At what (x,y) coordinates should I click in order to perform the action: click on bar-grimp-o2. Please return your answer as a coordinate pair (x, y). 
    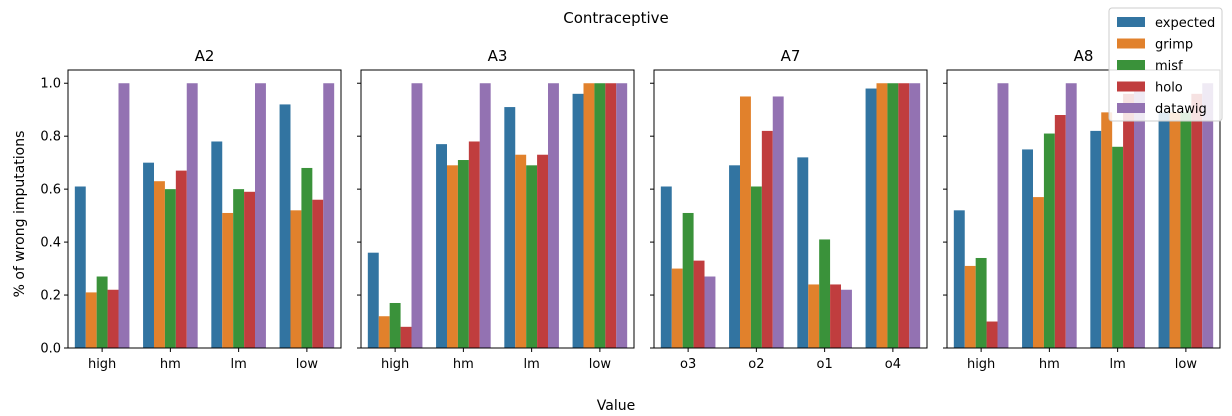
    Looking at the image, I should click on (745, 222).